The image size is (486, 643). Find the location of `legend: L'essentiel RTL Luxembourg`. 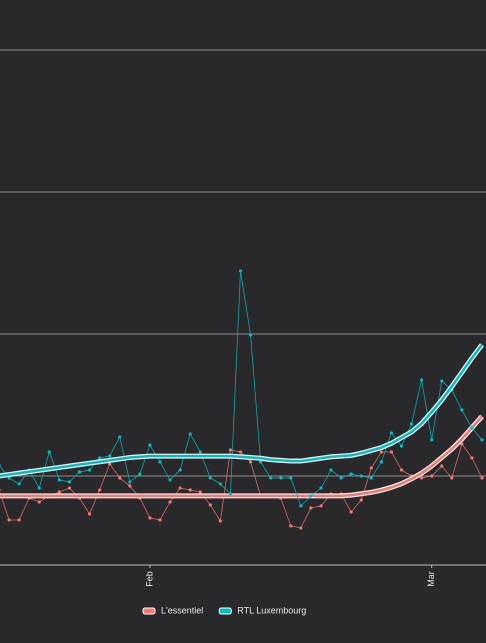

legend: L'essentiel RTL Luxembourg is located at coordinates (224, 610).